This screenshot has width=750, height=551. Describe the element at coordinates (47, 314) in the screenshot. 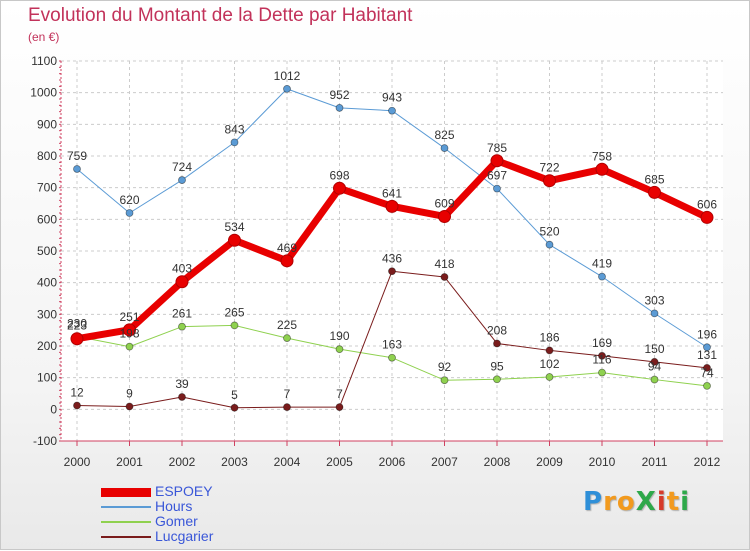

I see `y-tick-label: 300` at that location.